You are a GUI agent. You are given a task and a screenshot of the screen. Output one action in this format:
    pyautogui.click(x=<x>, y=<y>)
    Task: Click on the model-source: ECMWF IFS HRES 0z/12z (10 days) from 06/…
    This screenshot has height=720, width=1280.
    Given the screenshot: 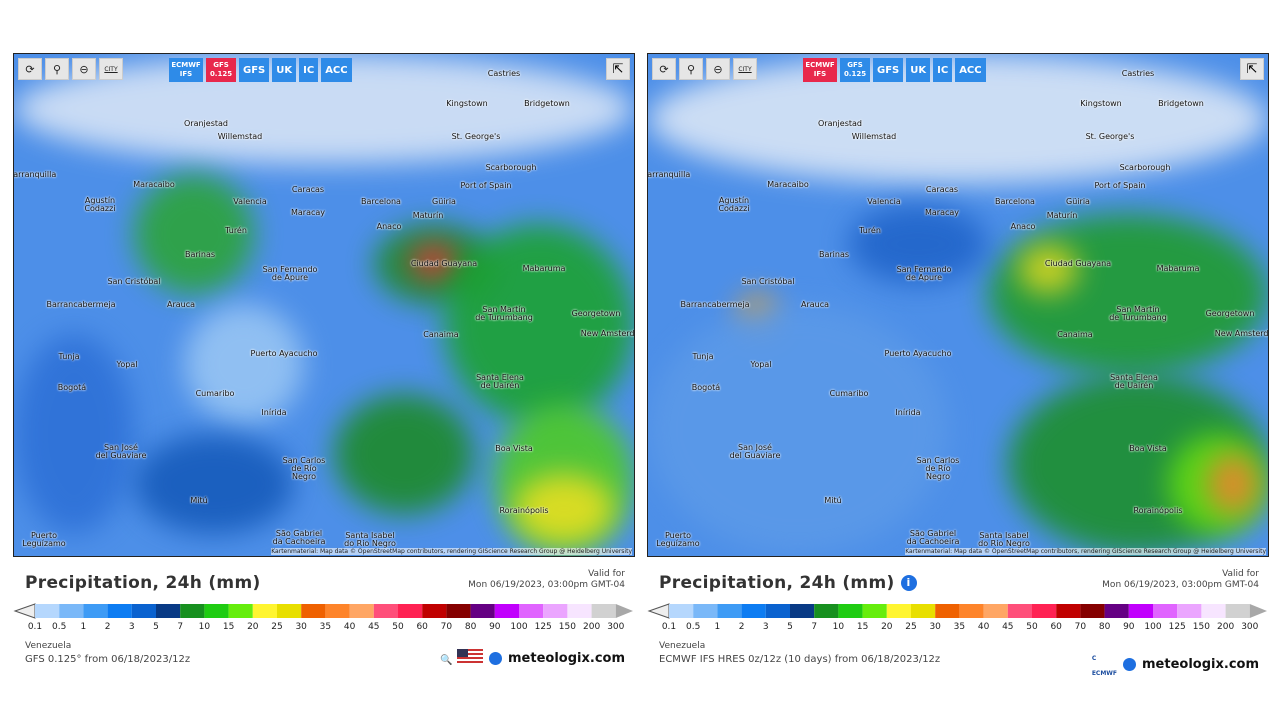 What is the action you would take?
    pyautogui.click(x=800, y=659)
    